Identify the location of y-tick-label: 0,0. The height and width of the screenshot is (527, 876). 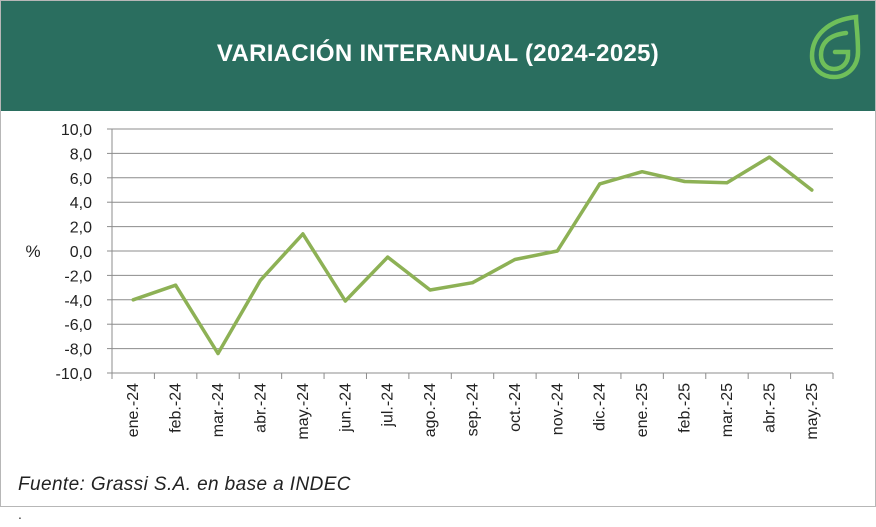
(81, 252).